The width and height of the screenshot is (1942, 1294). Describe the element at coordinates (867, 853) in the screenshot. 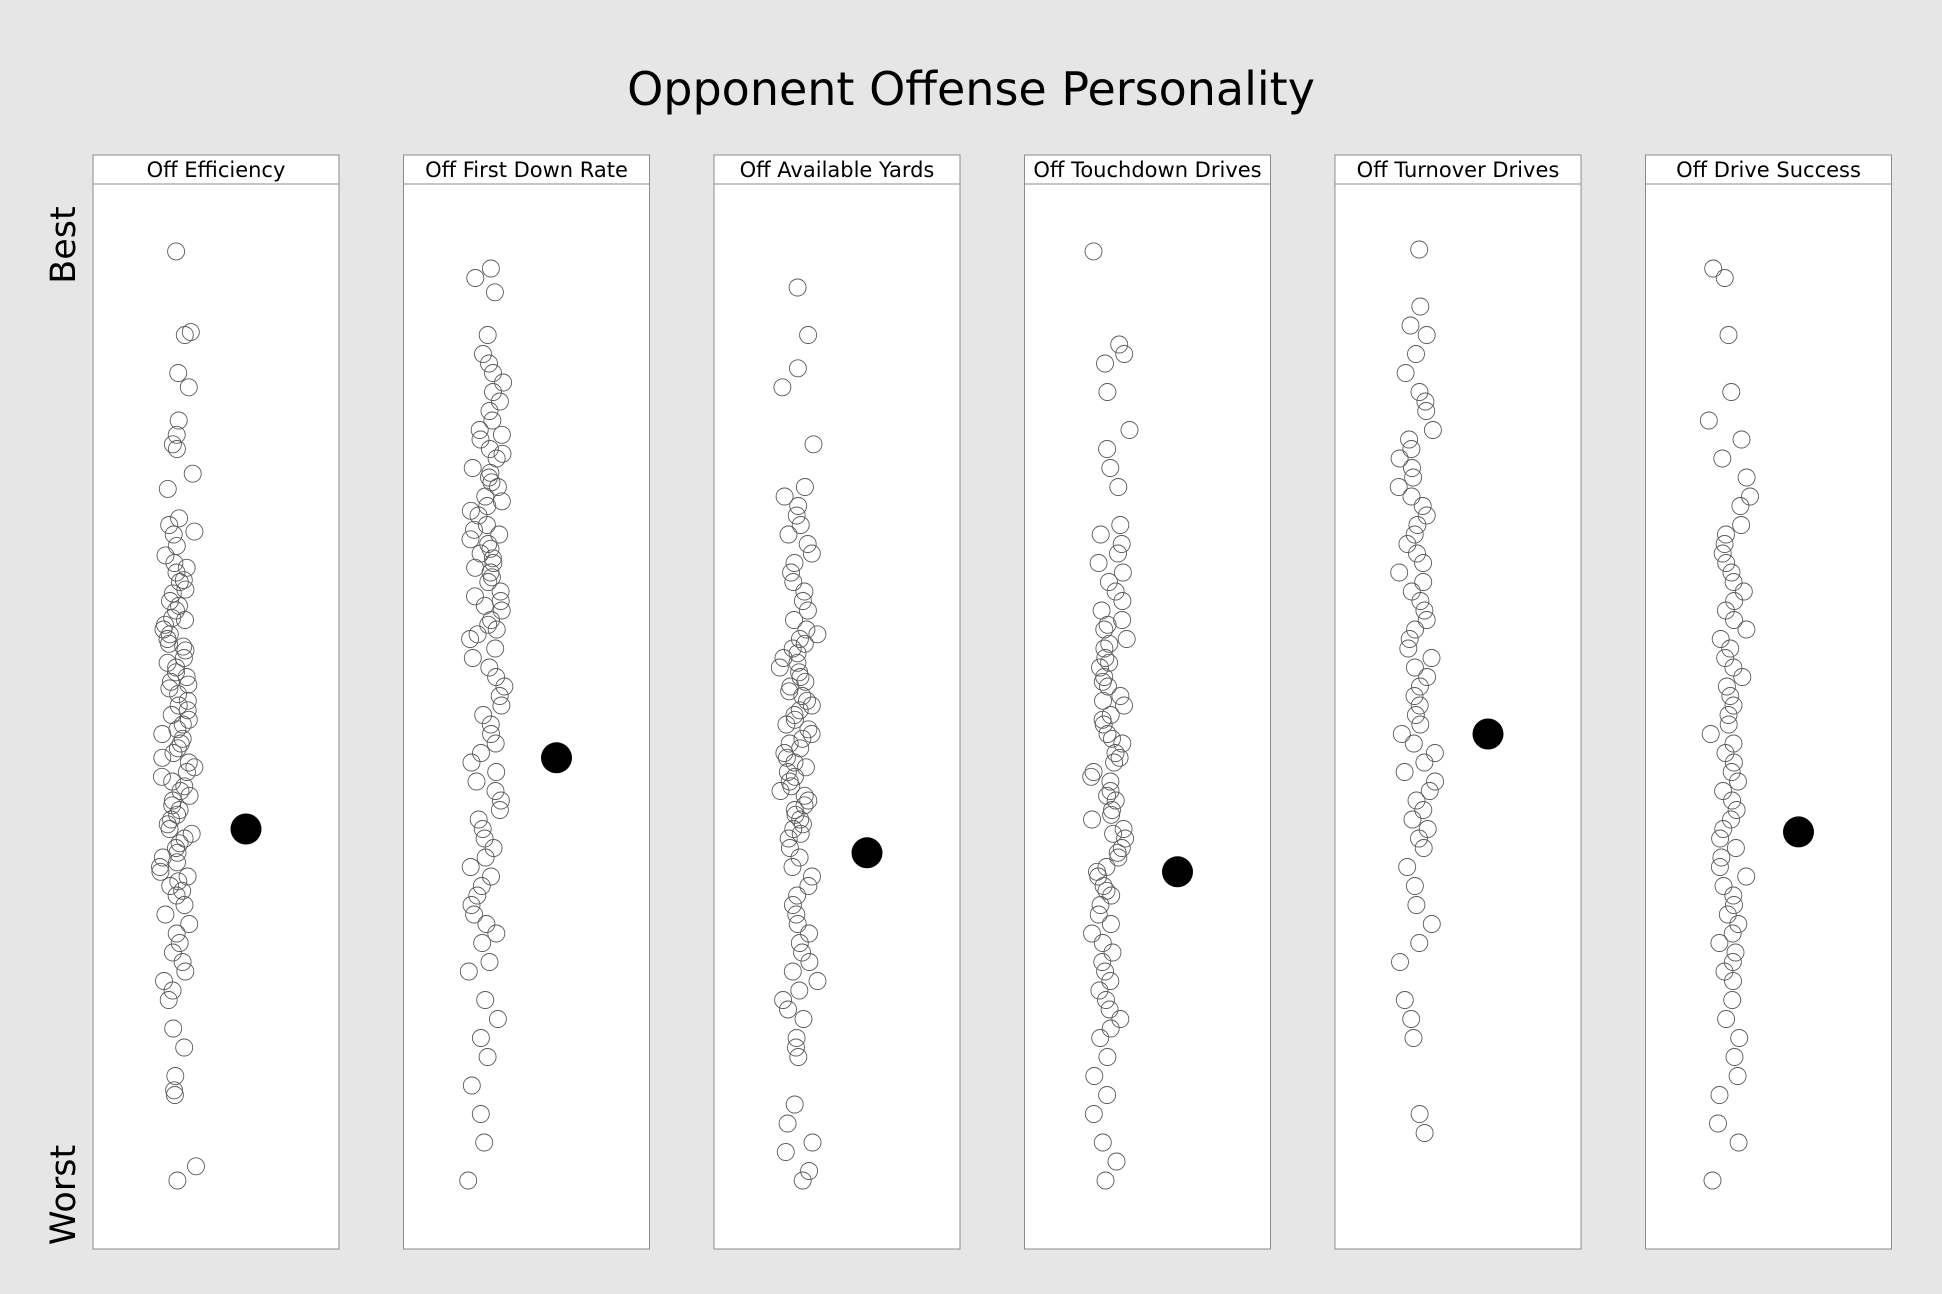

I see `highlight-point` at that location.